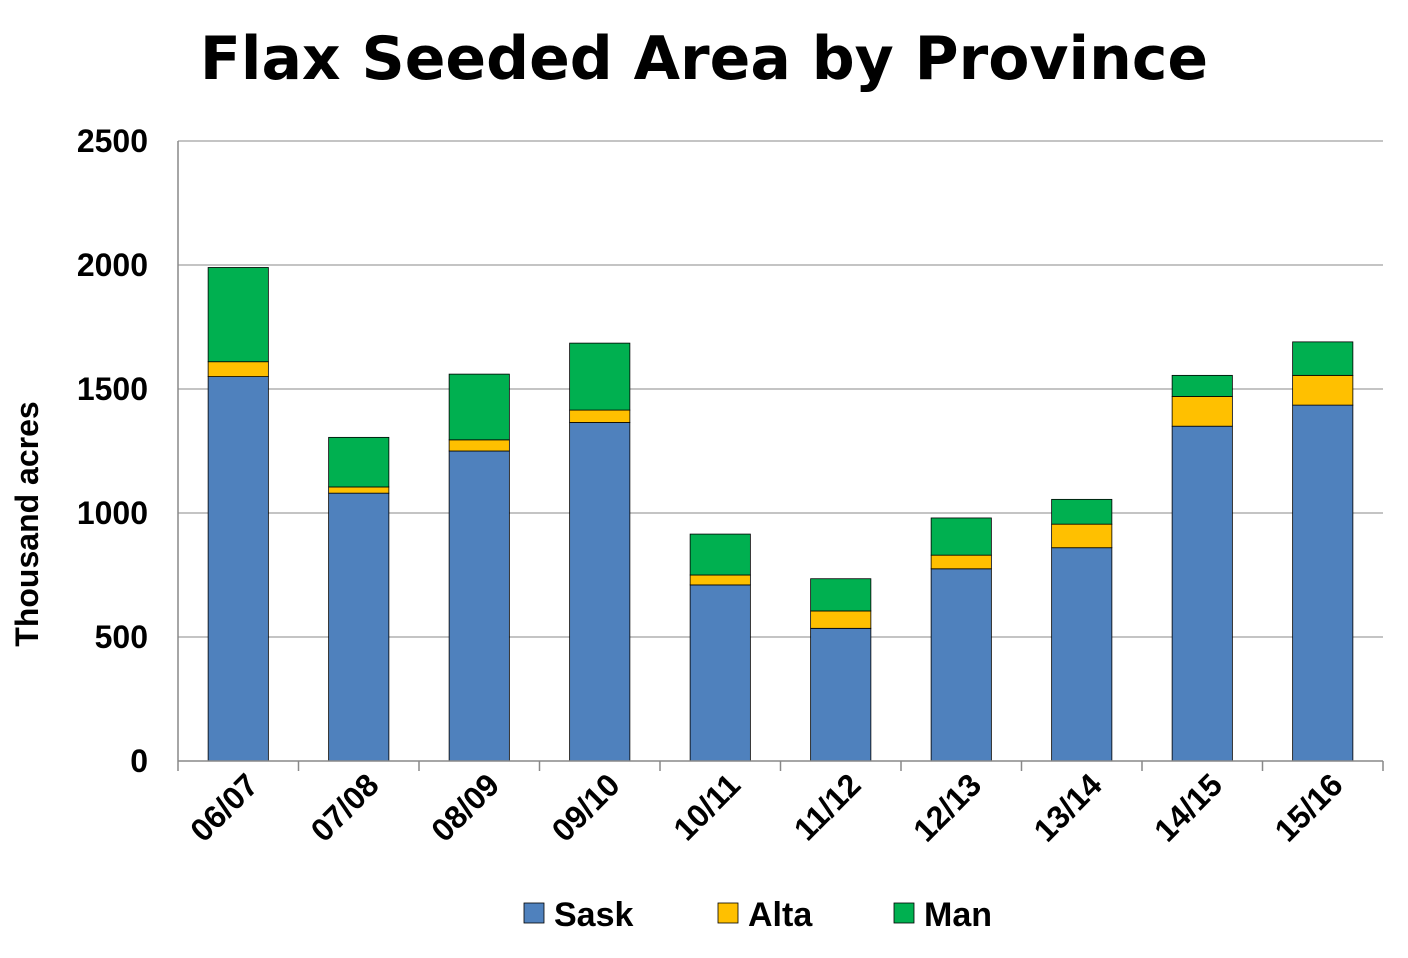 The width and height of the screenshot is (1408, 958). I want to click on x-tick-label: 08/09, so click(465, 807).